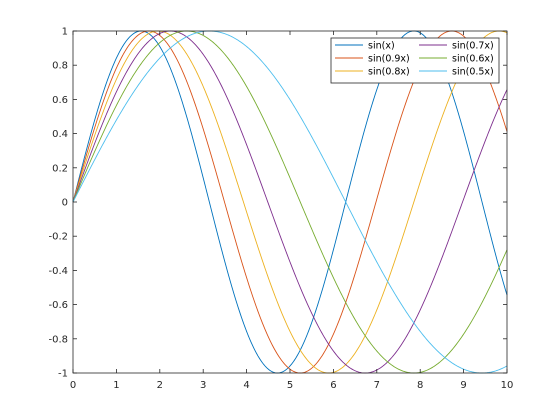 This screenshot has width=560, height=420. I want to click on y-tick-label: 0.8, so click(60, 66).